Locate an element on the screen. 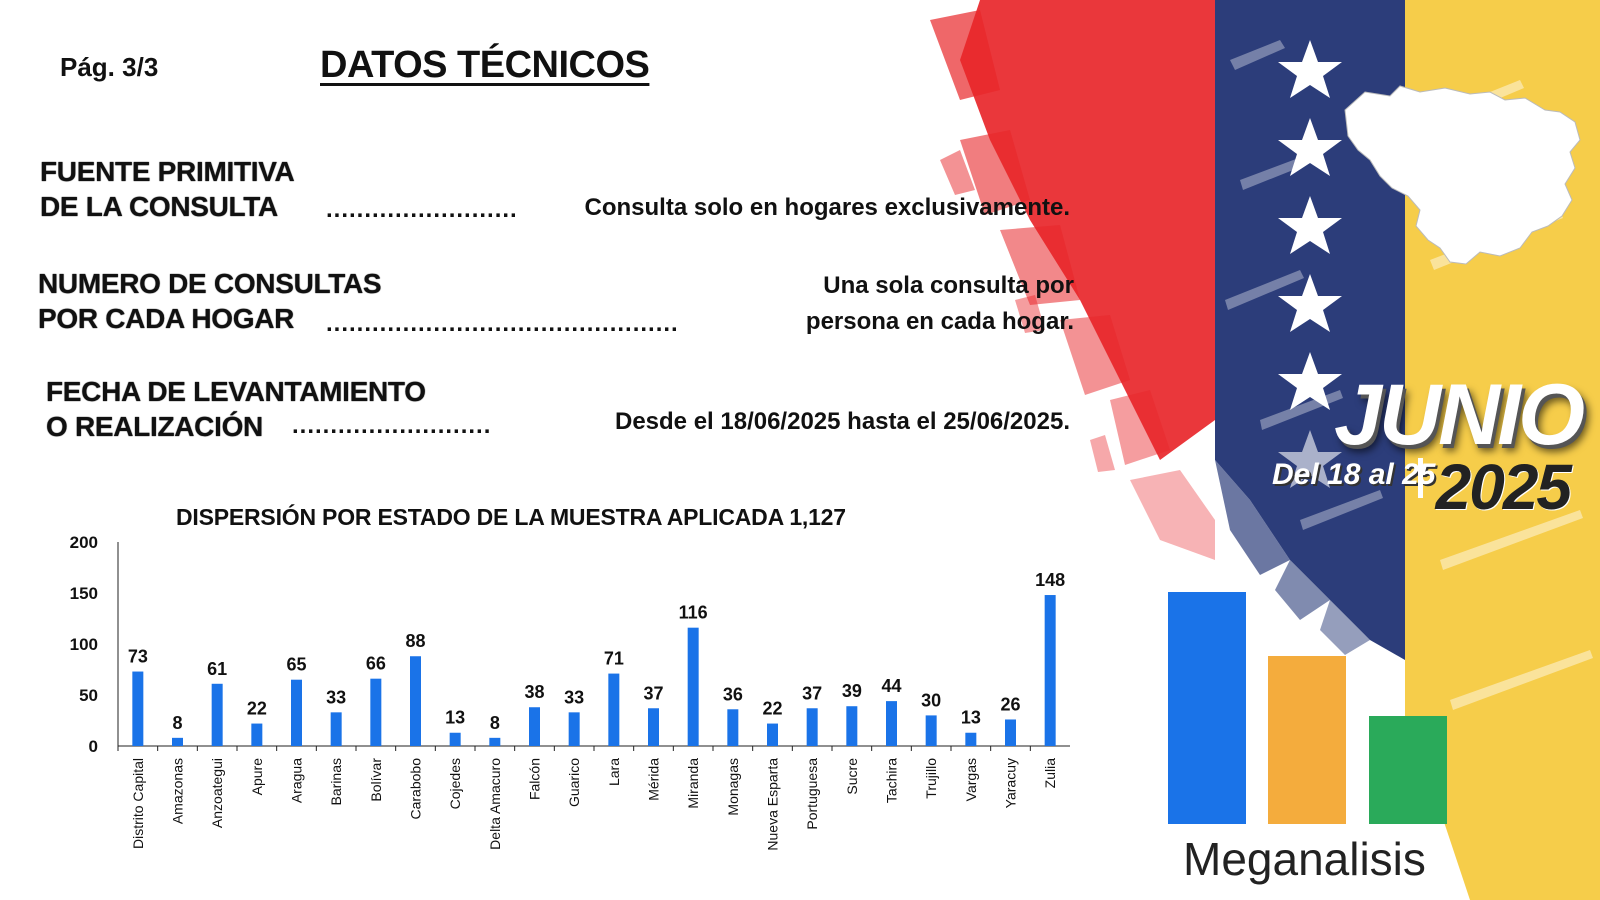 The width and height of the screenshot is (1600, 900). bar-value-label: 33 is located at coordinates (336, 697).